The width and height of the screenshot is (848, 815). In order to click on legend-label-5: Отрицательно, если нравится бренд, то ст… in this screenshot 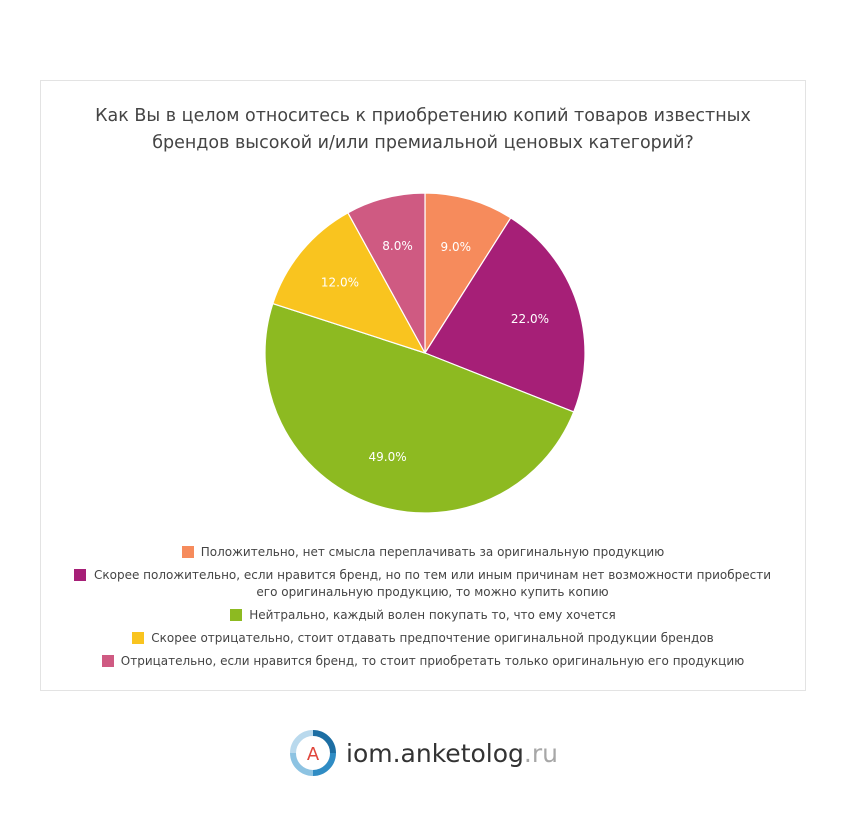, I will do `click(432, 661)`.